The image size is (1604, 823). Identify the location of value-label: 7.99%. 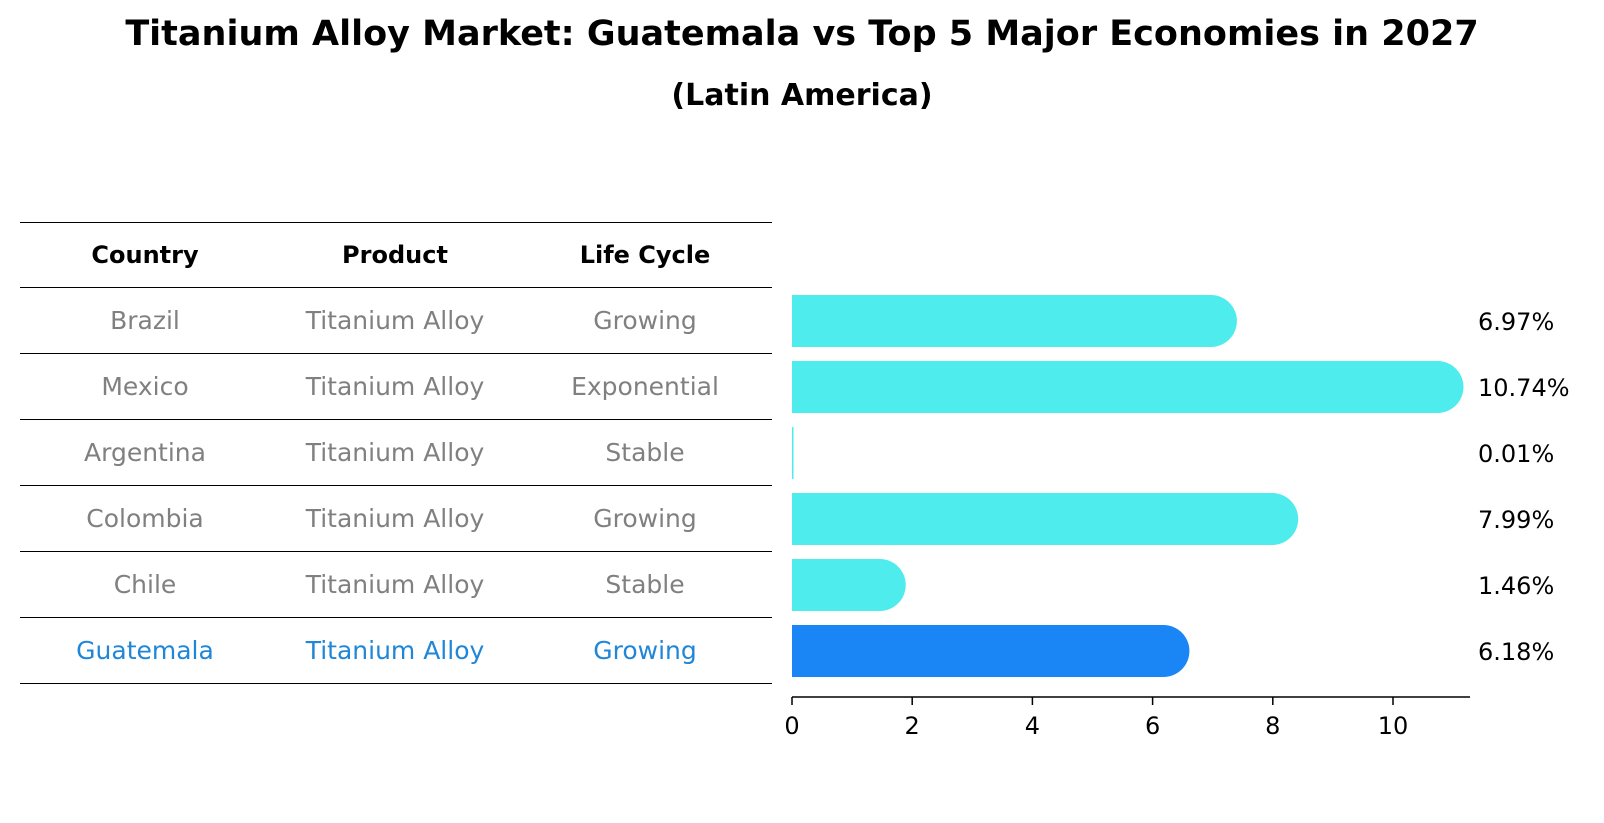
(1516, 520).